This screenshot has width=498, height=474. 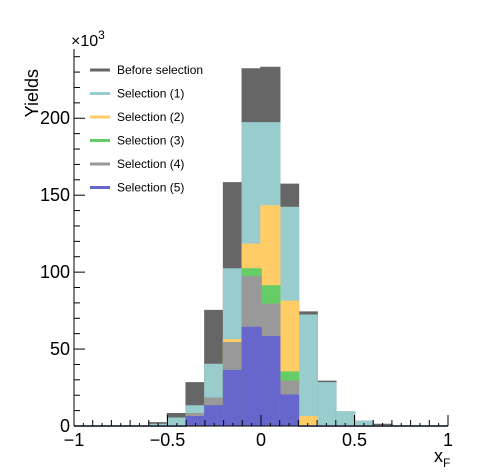 What do you see at coordinates (251, 376) in the screenshot?
I see `bar-series6-bin9` at bounding box center [251, 376].